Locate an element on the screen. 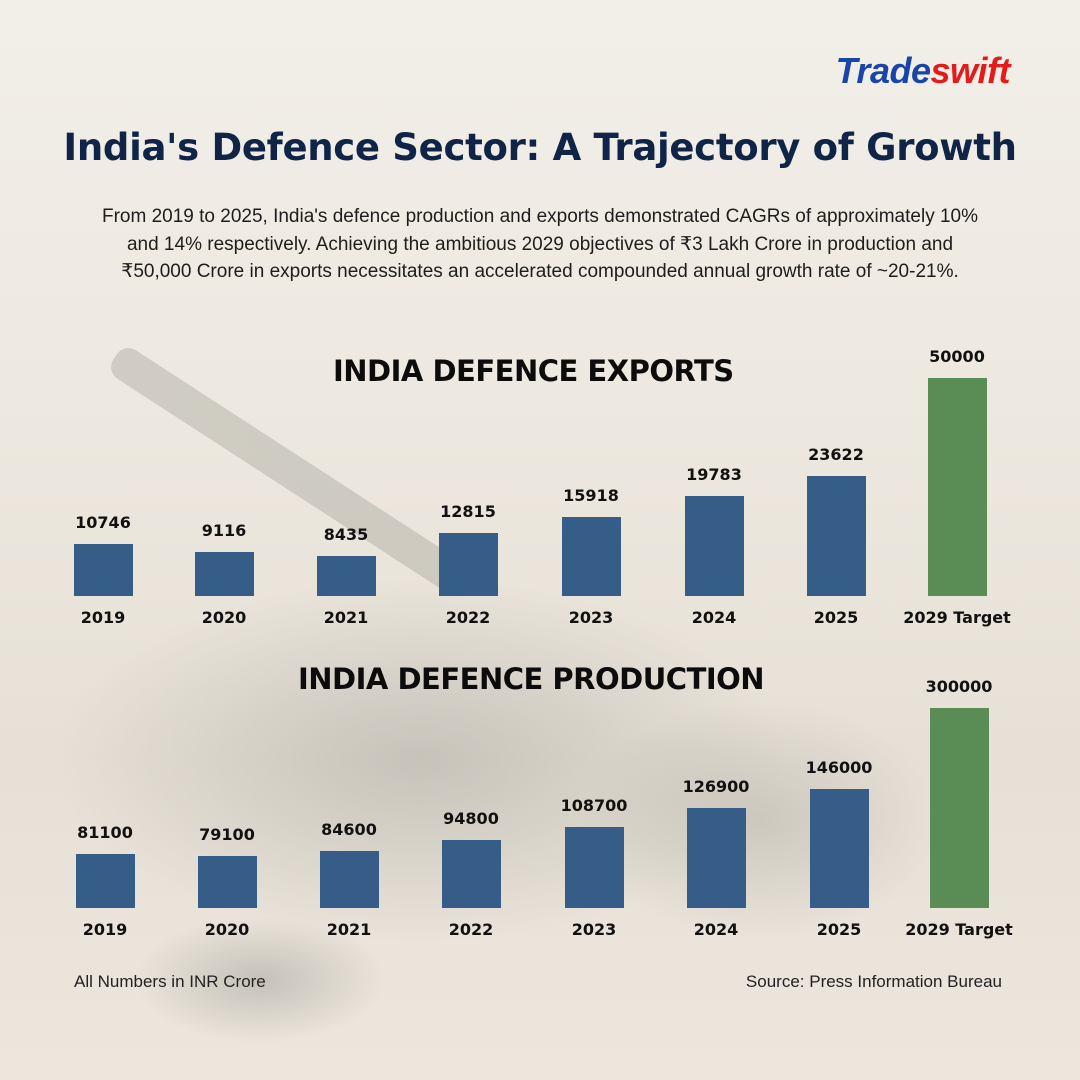 The width and height of the screenshot is (1080, 1080). production-bar-2029-target is located at coordinates (959, 808).